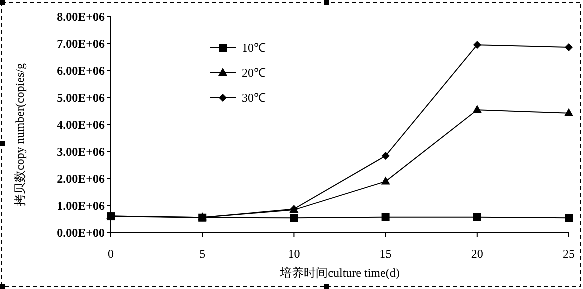 This screenshot has height=289, width=583. I want to click on x-tick-label: 5, so click(203, 254).